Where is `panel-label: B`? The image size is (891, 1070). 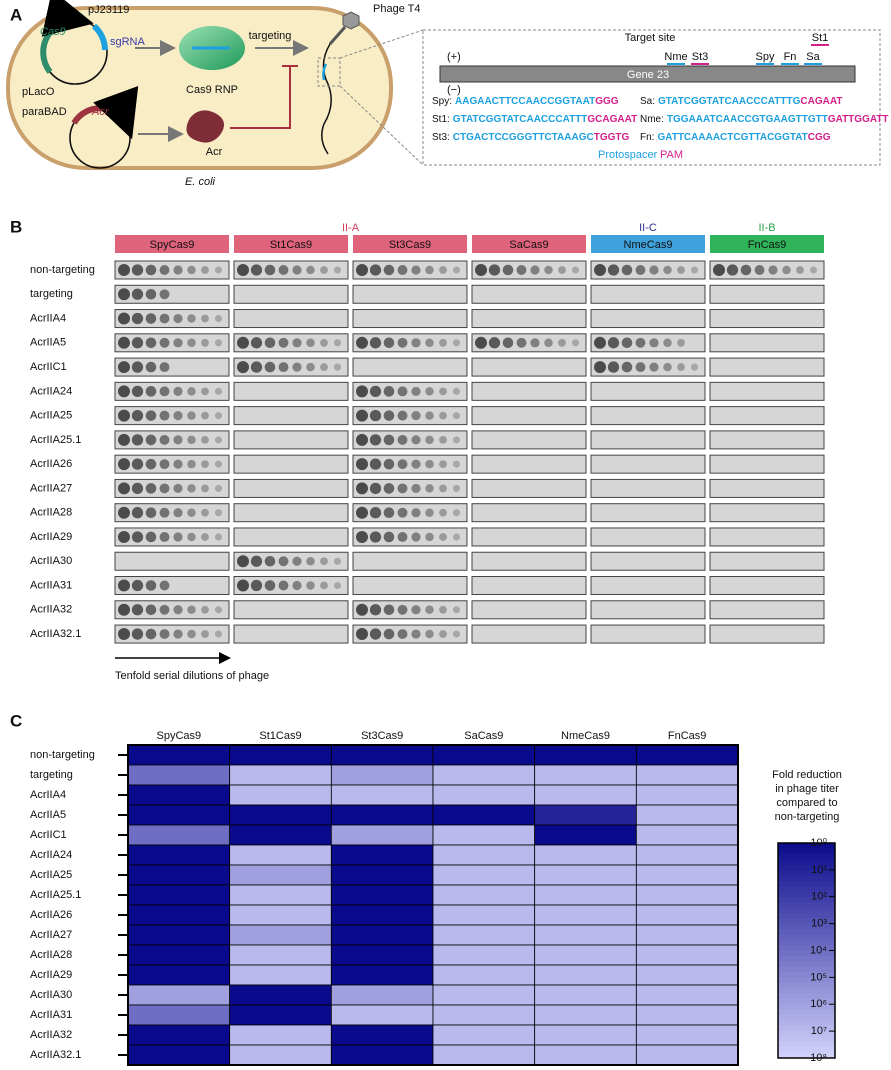
panel-label: B is located at coordinates (16, 226).